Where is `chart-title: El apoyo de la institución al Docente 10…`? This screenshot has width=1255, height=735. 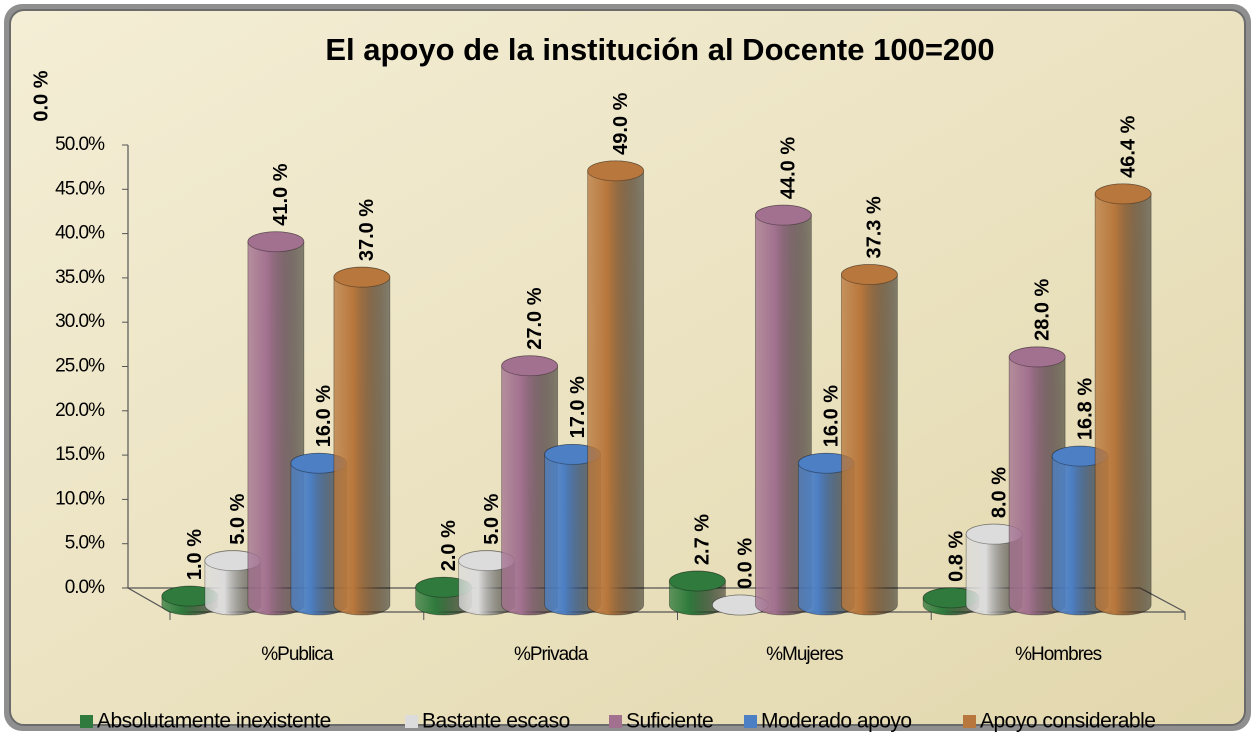
chart-title: El apoyo de la institución al Docente 10… is located at coordinates (659, 49).